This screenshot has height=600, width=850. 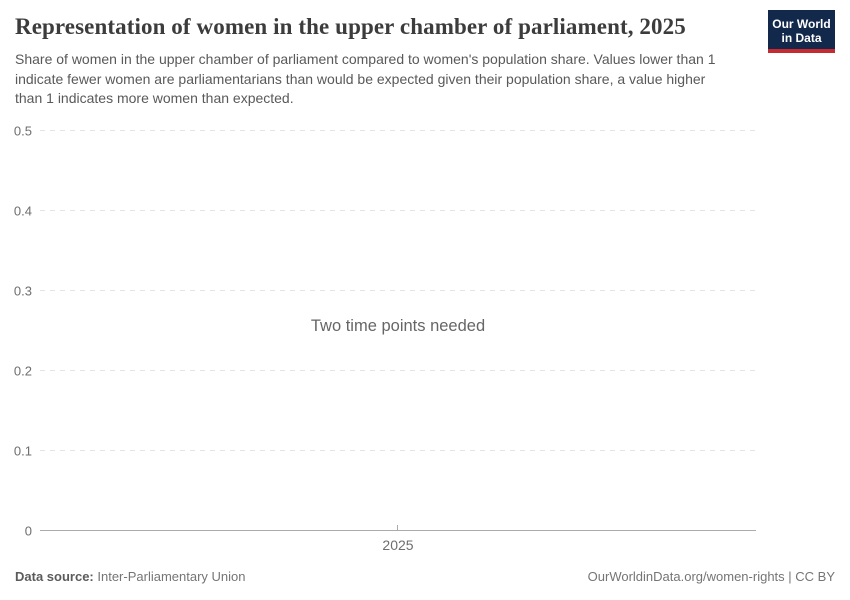 What do you see at coordinates (711, 576) in the screenshot?
I see `attribution-link: OurWorldinData.org/women-rights | CC BY` at bounding box center [711, 576].